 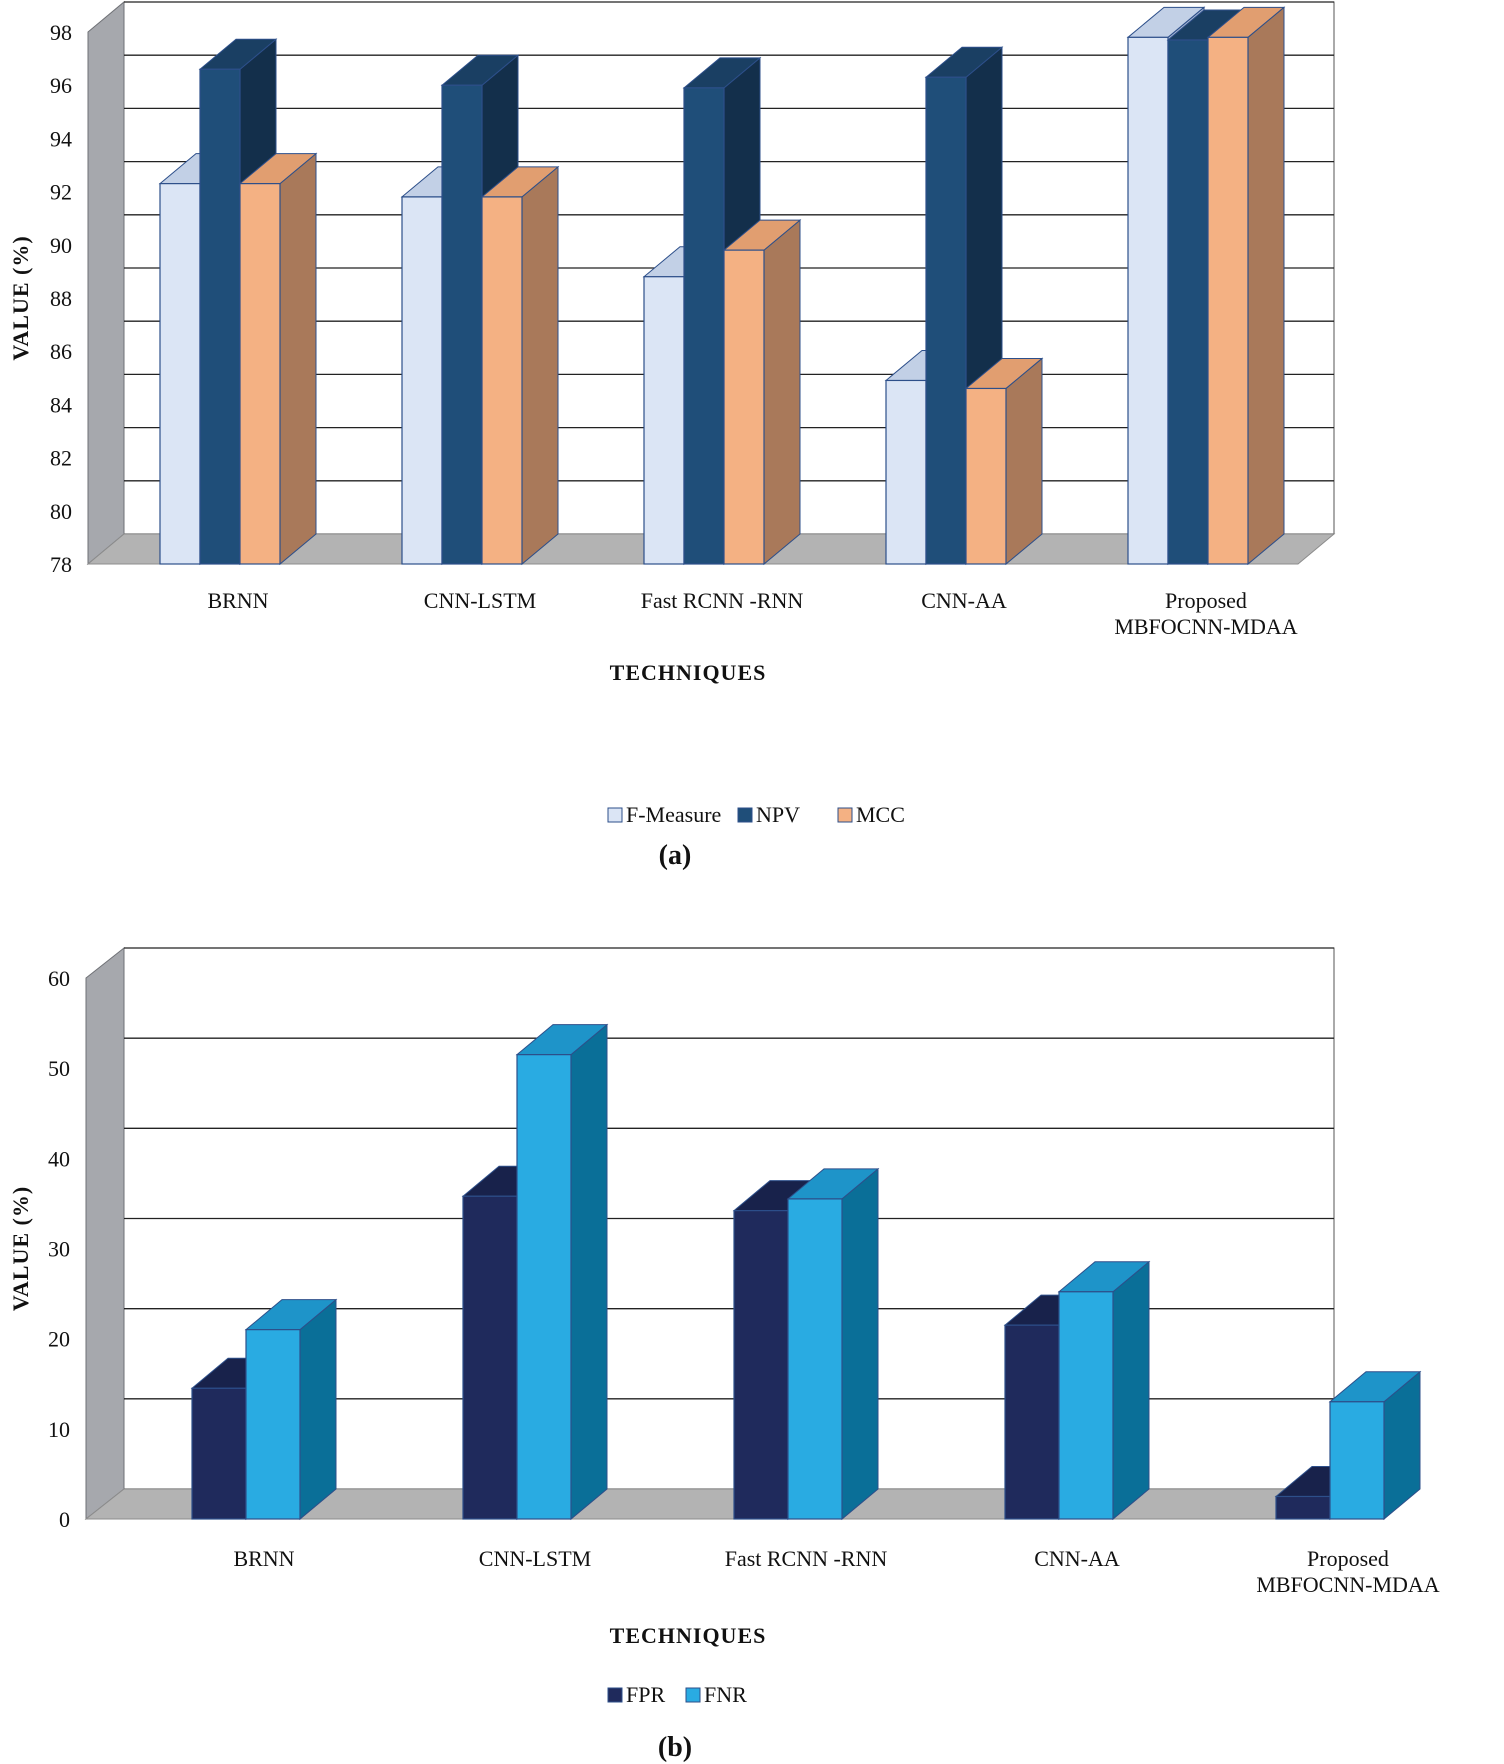 I want to click on legend-label: NPV, so click(x=778, y=814).